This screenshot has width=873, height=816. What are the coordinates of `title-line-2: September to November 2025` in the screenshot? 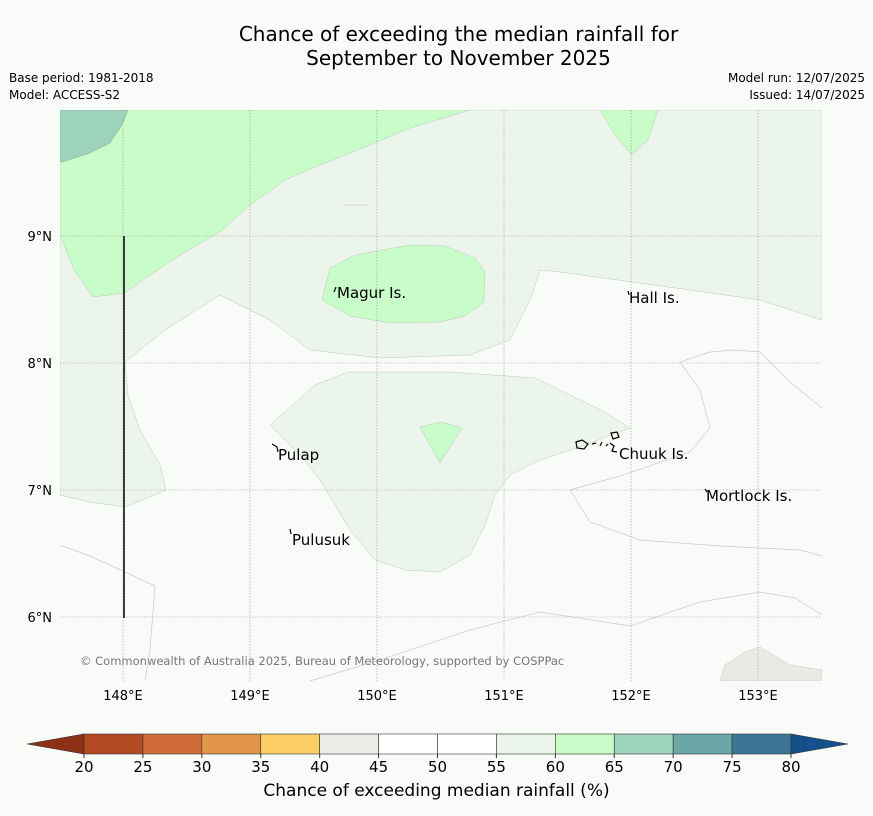 It's located at (458, 58).